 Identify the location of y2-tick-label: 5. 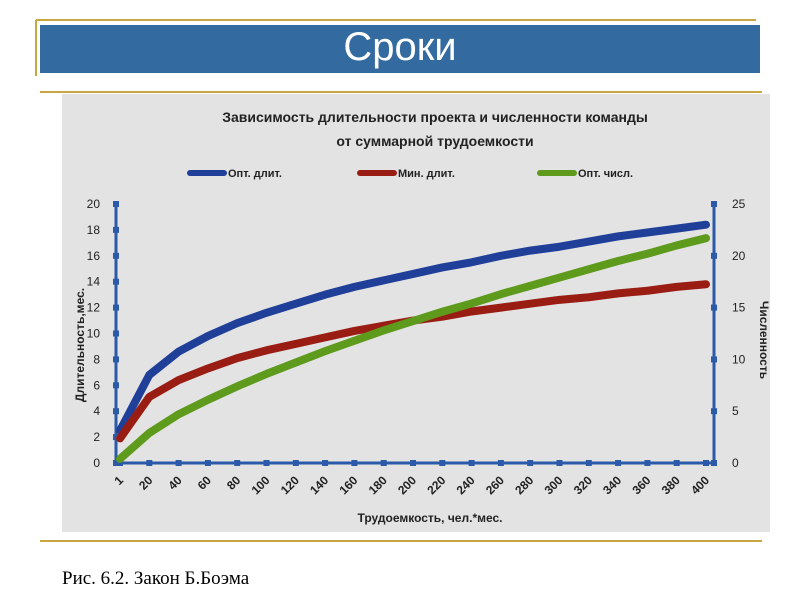
(735, 411).